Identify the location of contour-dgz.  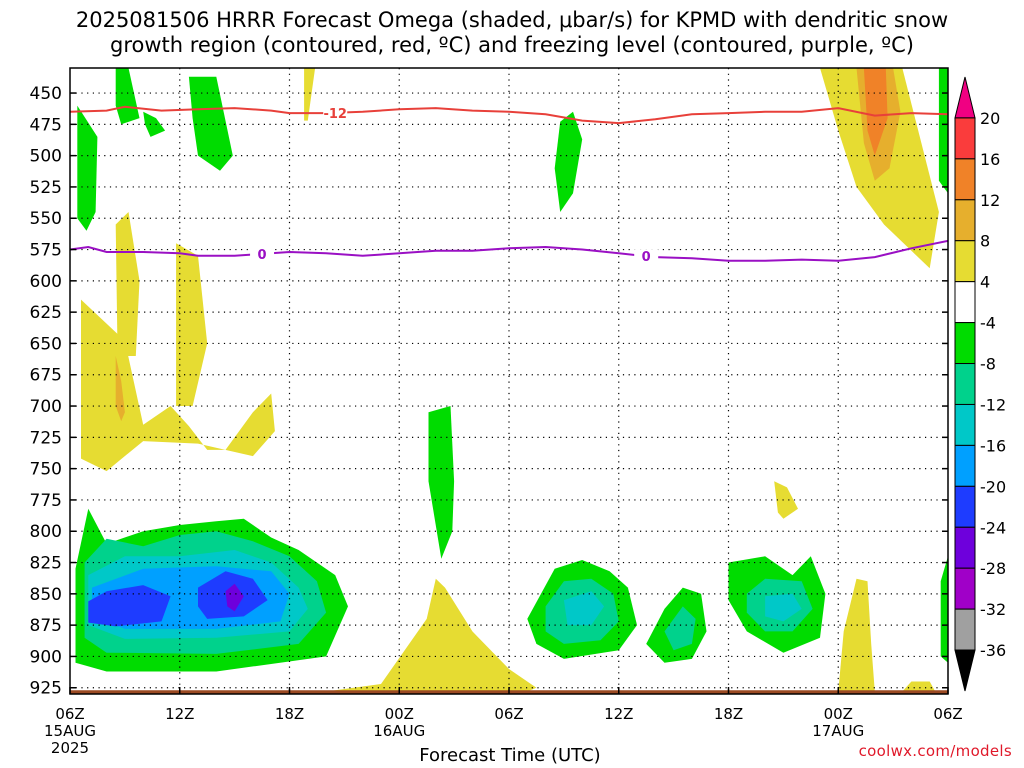
(509, 115).